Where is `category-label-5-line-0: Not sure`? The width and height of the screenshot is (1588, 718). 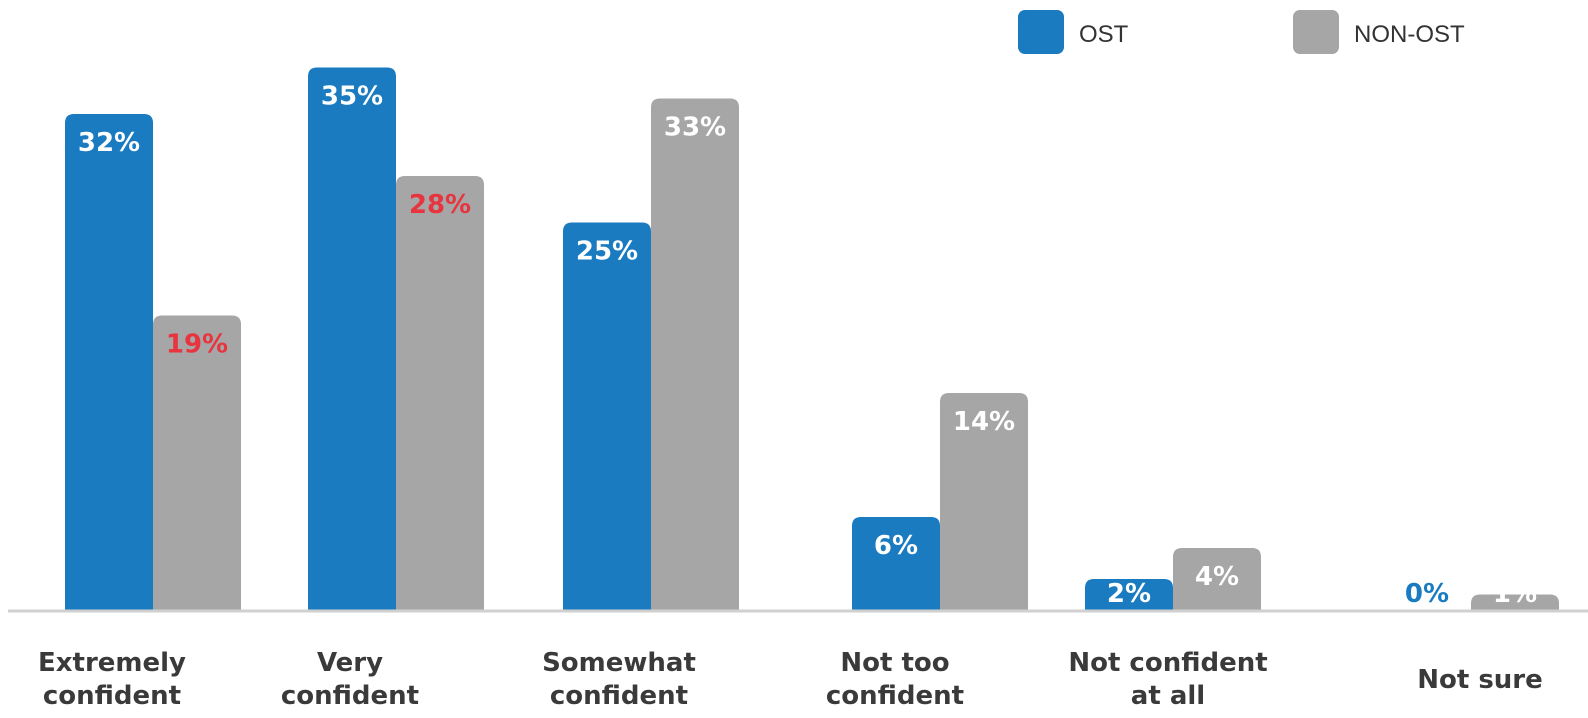
category-label-5-line-0: Not sure is located at coordinates (1480, 680).